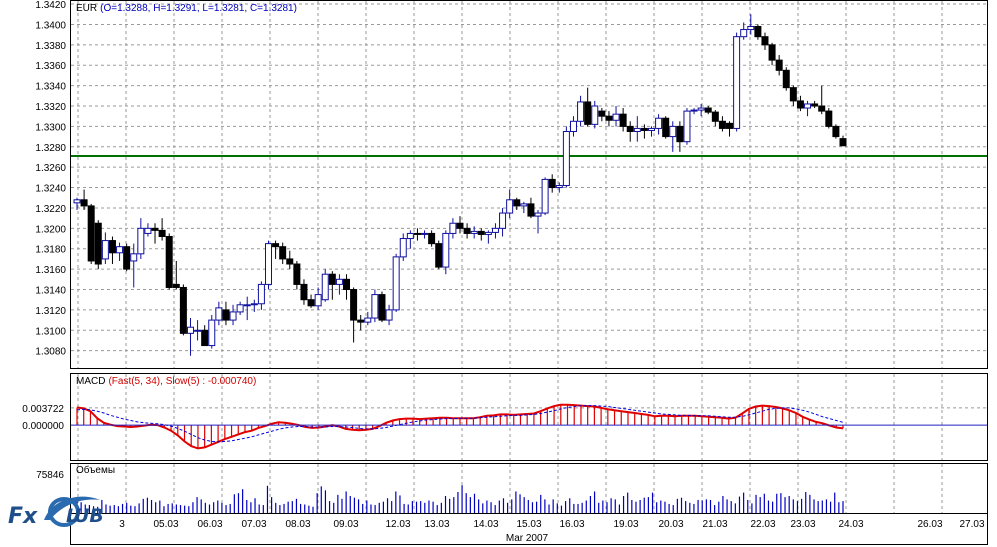 This screenshot has height=547, width=997. I want to click on macd-panel, so click(529, 417).